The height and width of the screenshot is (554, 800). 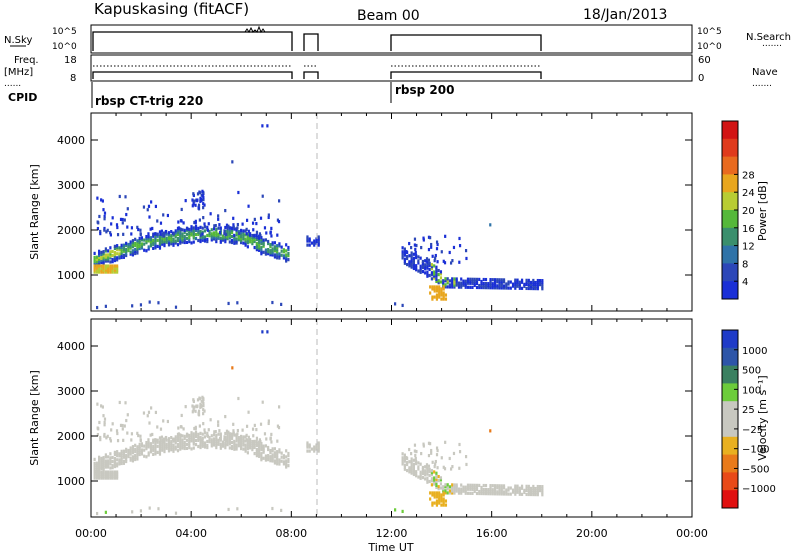 What do you see at coordinates (730, 481) in the screenshot?
I see `colorbar-cell` at bounding box center [730, 481].